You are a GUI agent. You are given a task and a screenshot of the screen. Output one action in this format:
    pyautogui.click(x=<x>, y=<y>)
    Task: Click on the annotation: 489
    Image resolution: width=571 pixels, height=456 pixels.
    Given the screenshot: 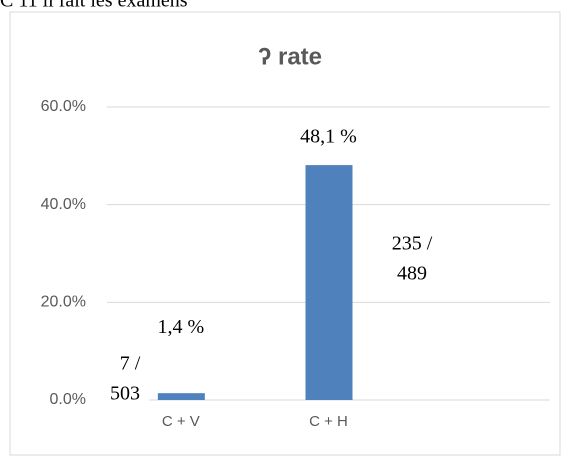 What is the action you would take?
    pyautogui.click(x=412, y=274)
    